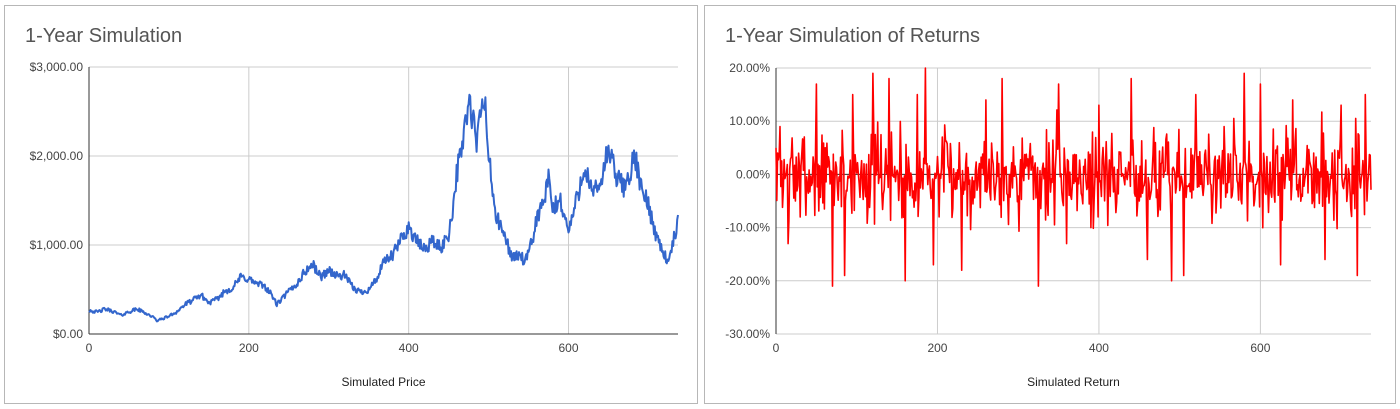  Describe the element at coordinates (68, 334) in the screenshot. I see `y-tick-label: $0.00` at that location.